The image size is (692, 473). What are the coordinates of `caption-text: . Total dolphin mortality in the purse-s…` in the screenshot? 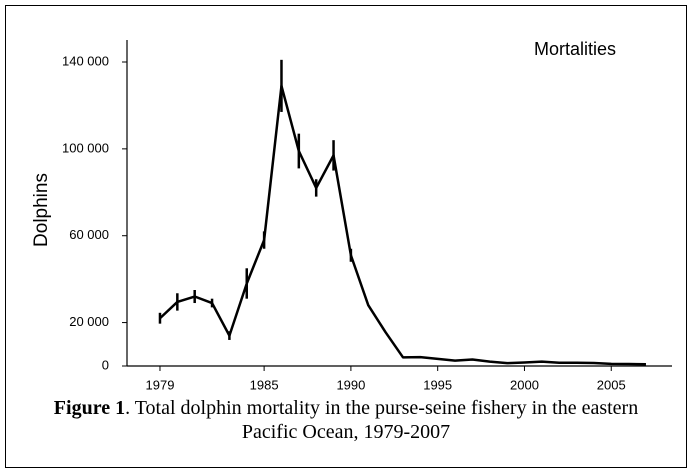 It's located at (382, 420).